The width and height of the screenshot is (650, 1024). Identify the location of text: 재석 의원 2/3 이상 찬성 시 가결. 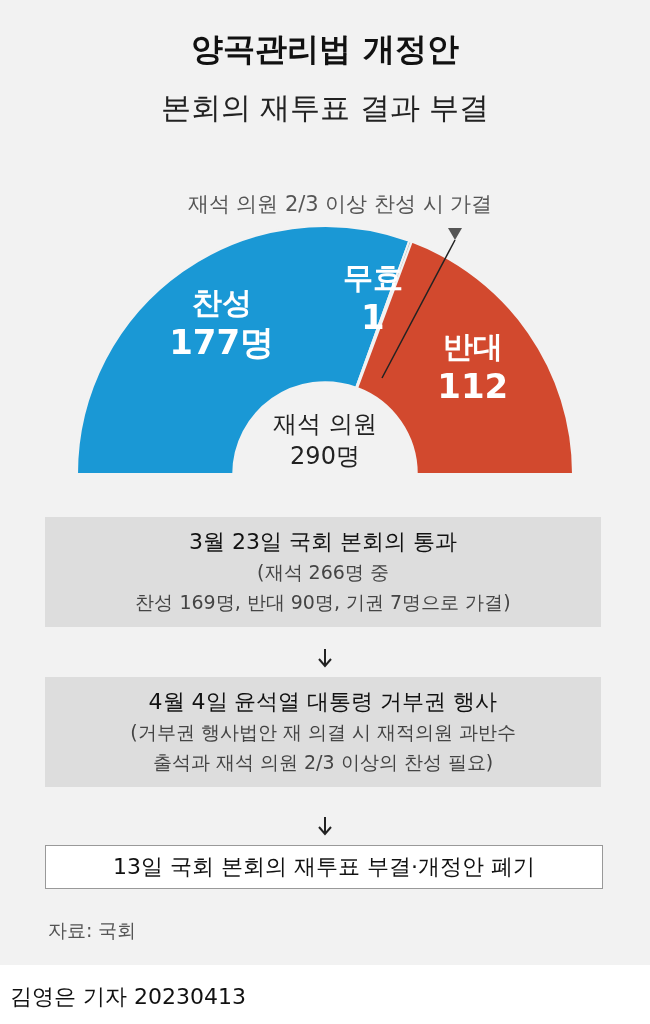
(340, 204).